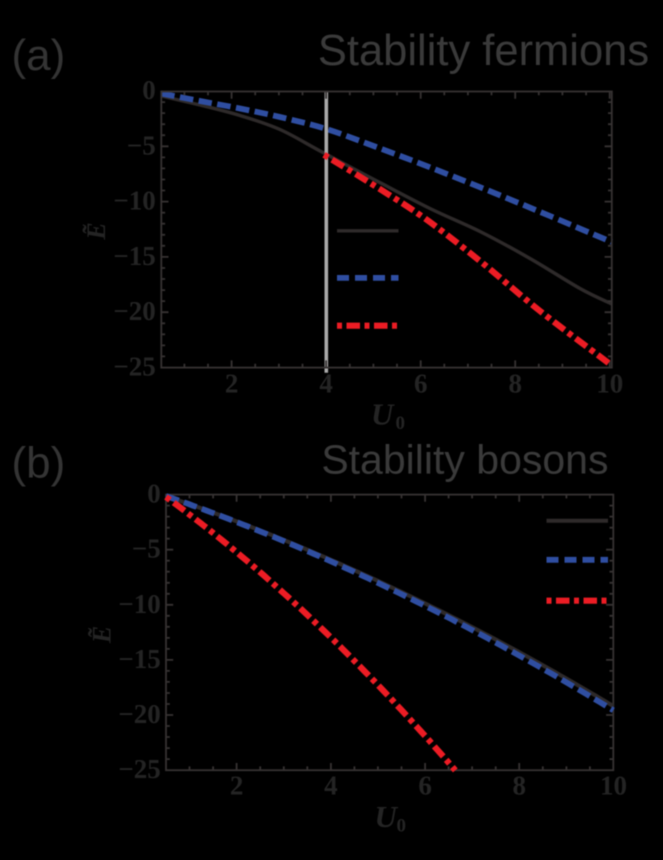 The width and height of the screenshot is (663, 860). I want to click on svg-text: Stability bosons, so click(464, 460).